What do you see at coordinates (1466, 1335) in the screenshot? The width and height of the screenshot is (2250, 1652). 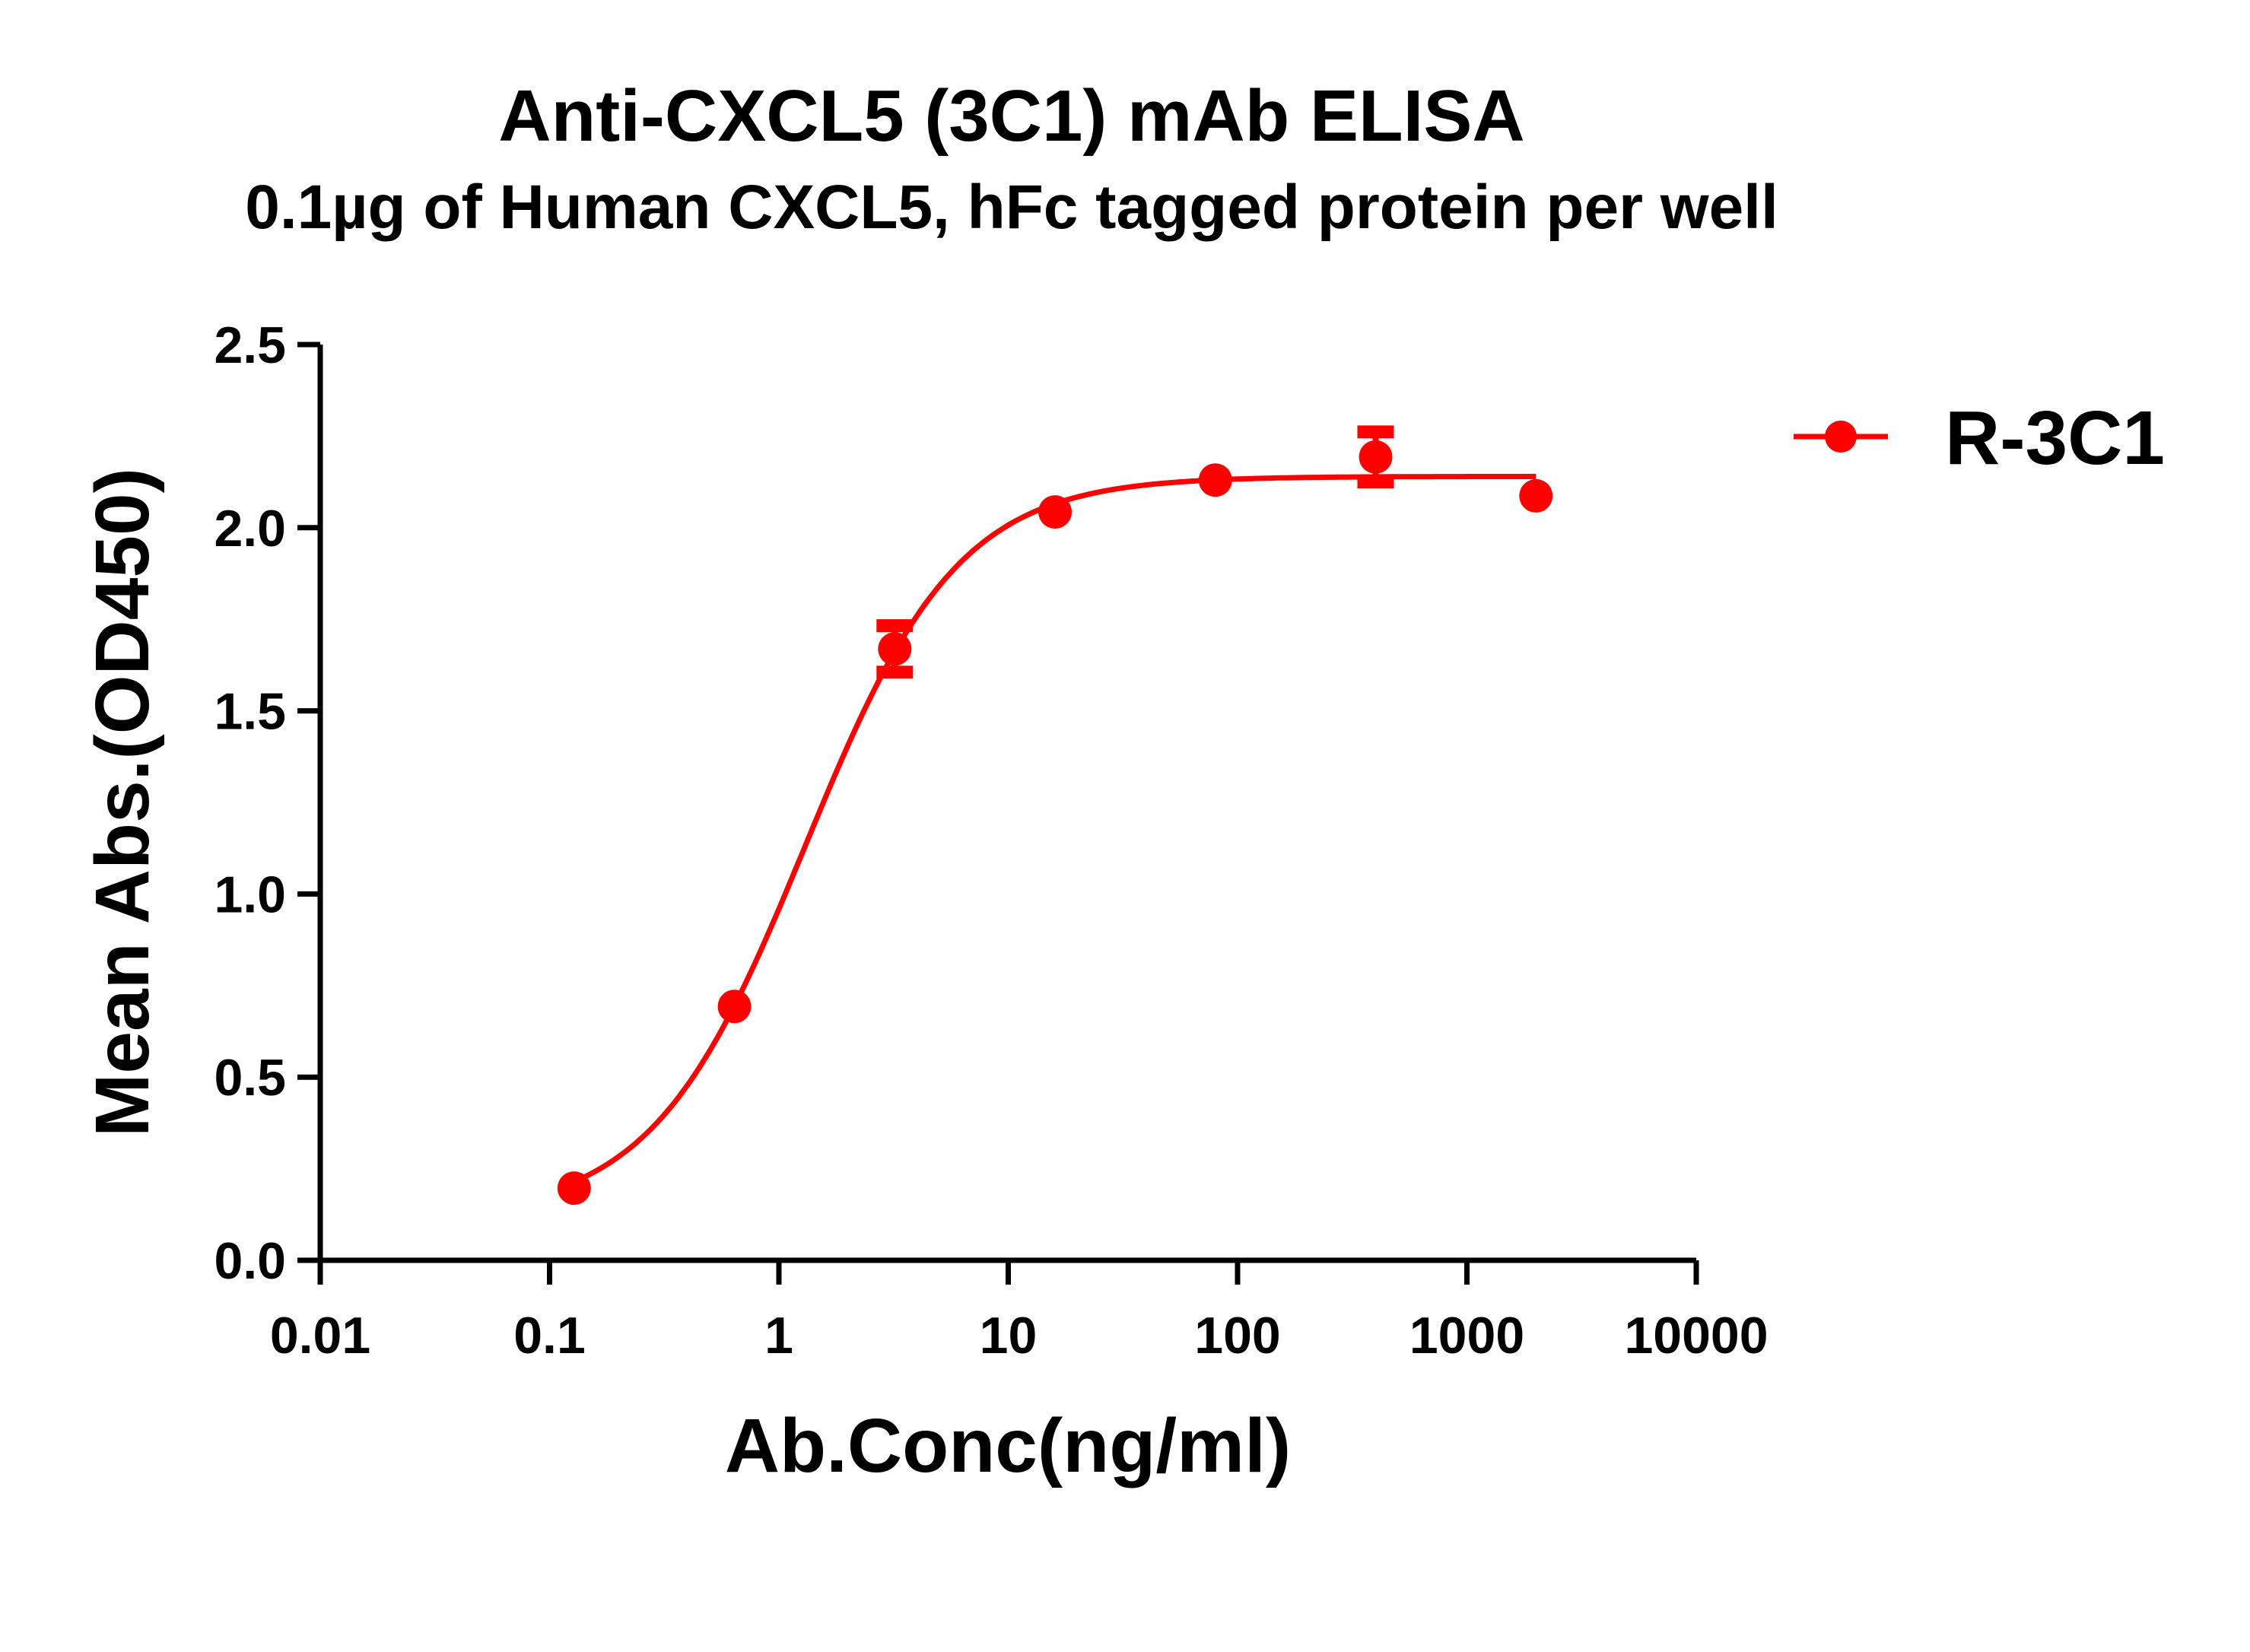 I see `x-tick-label: 1000` at bounding box center [1466, 1335].